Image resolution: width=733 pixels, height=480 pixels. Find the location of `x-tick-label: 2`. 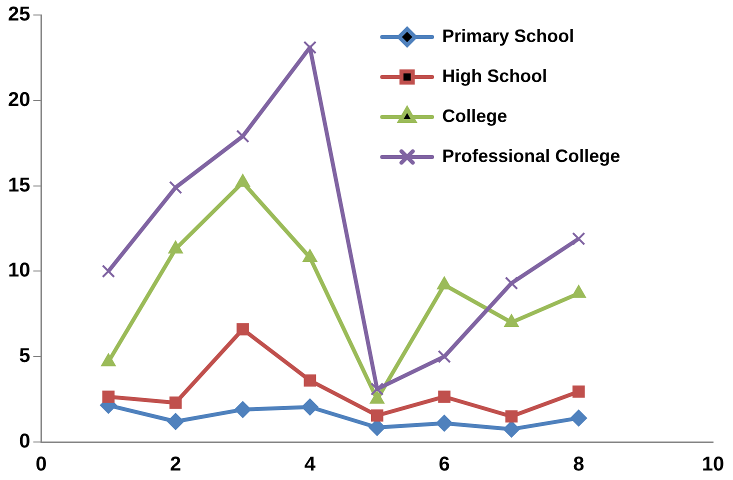

x-tick-label: 2 is located at coordinates (176, 465).